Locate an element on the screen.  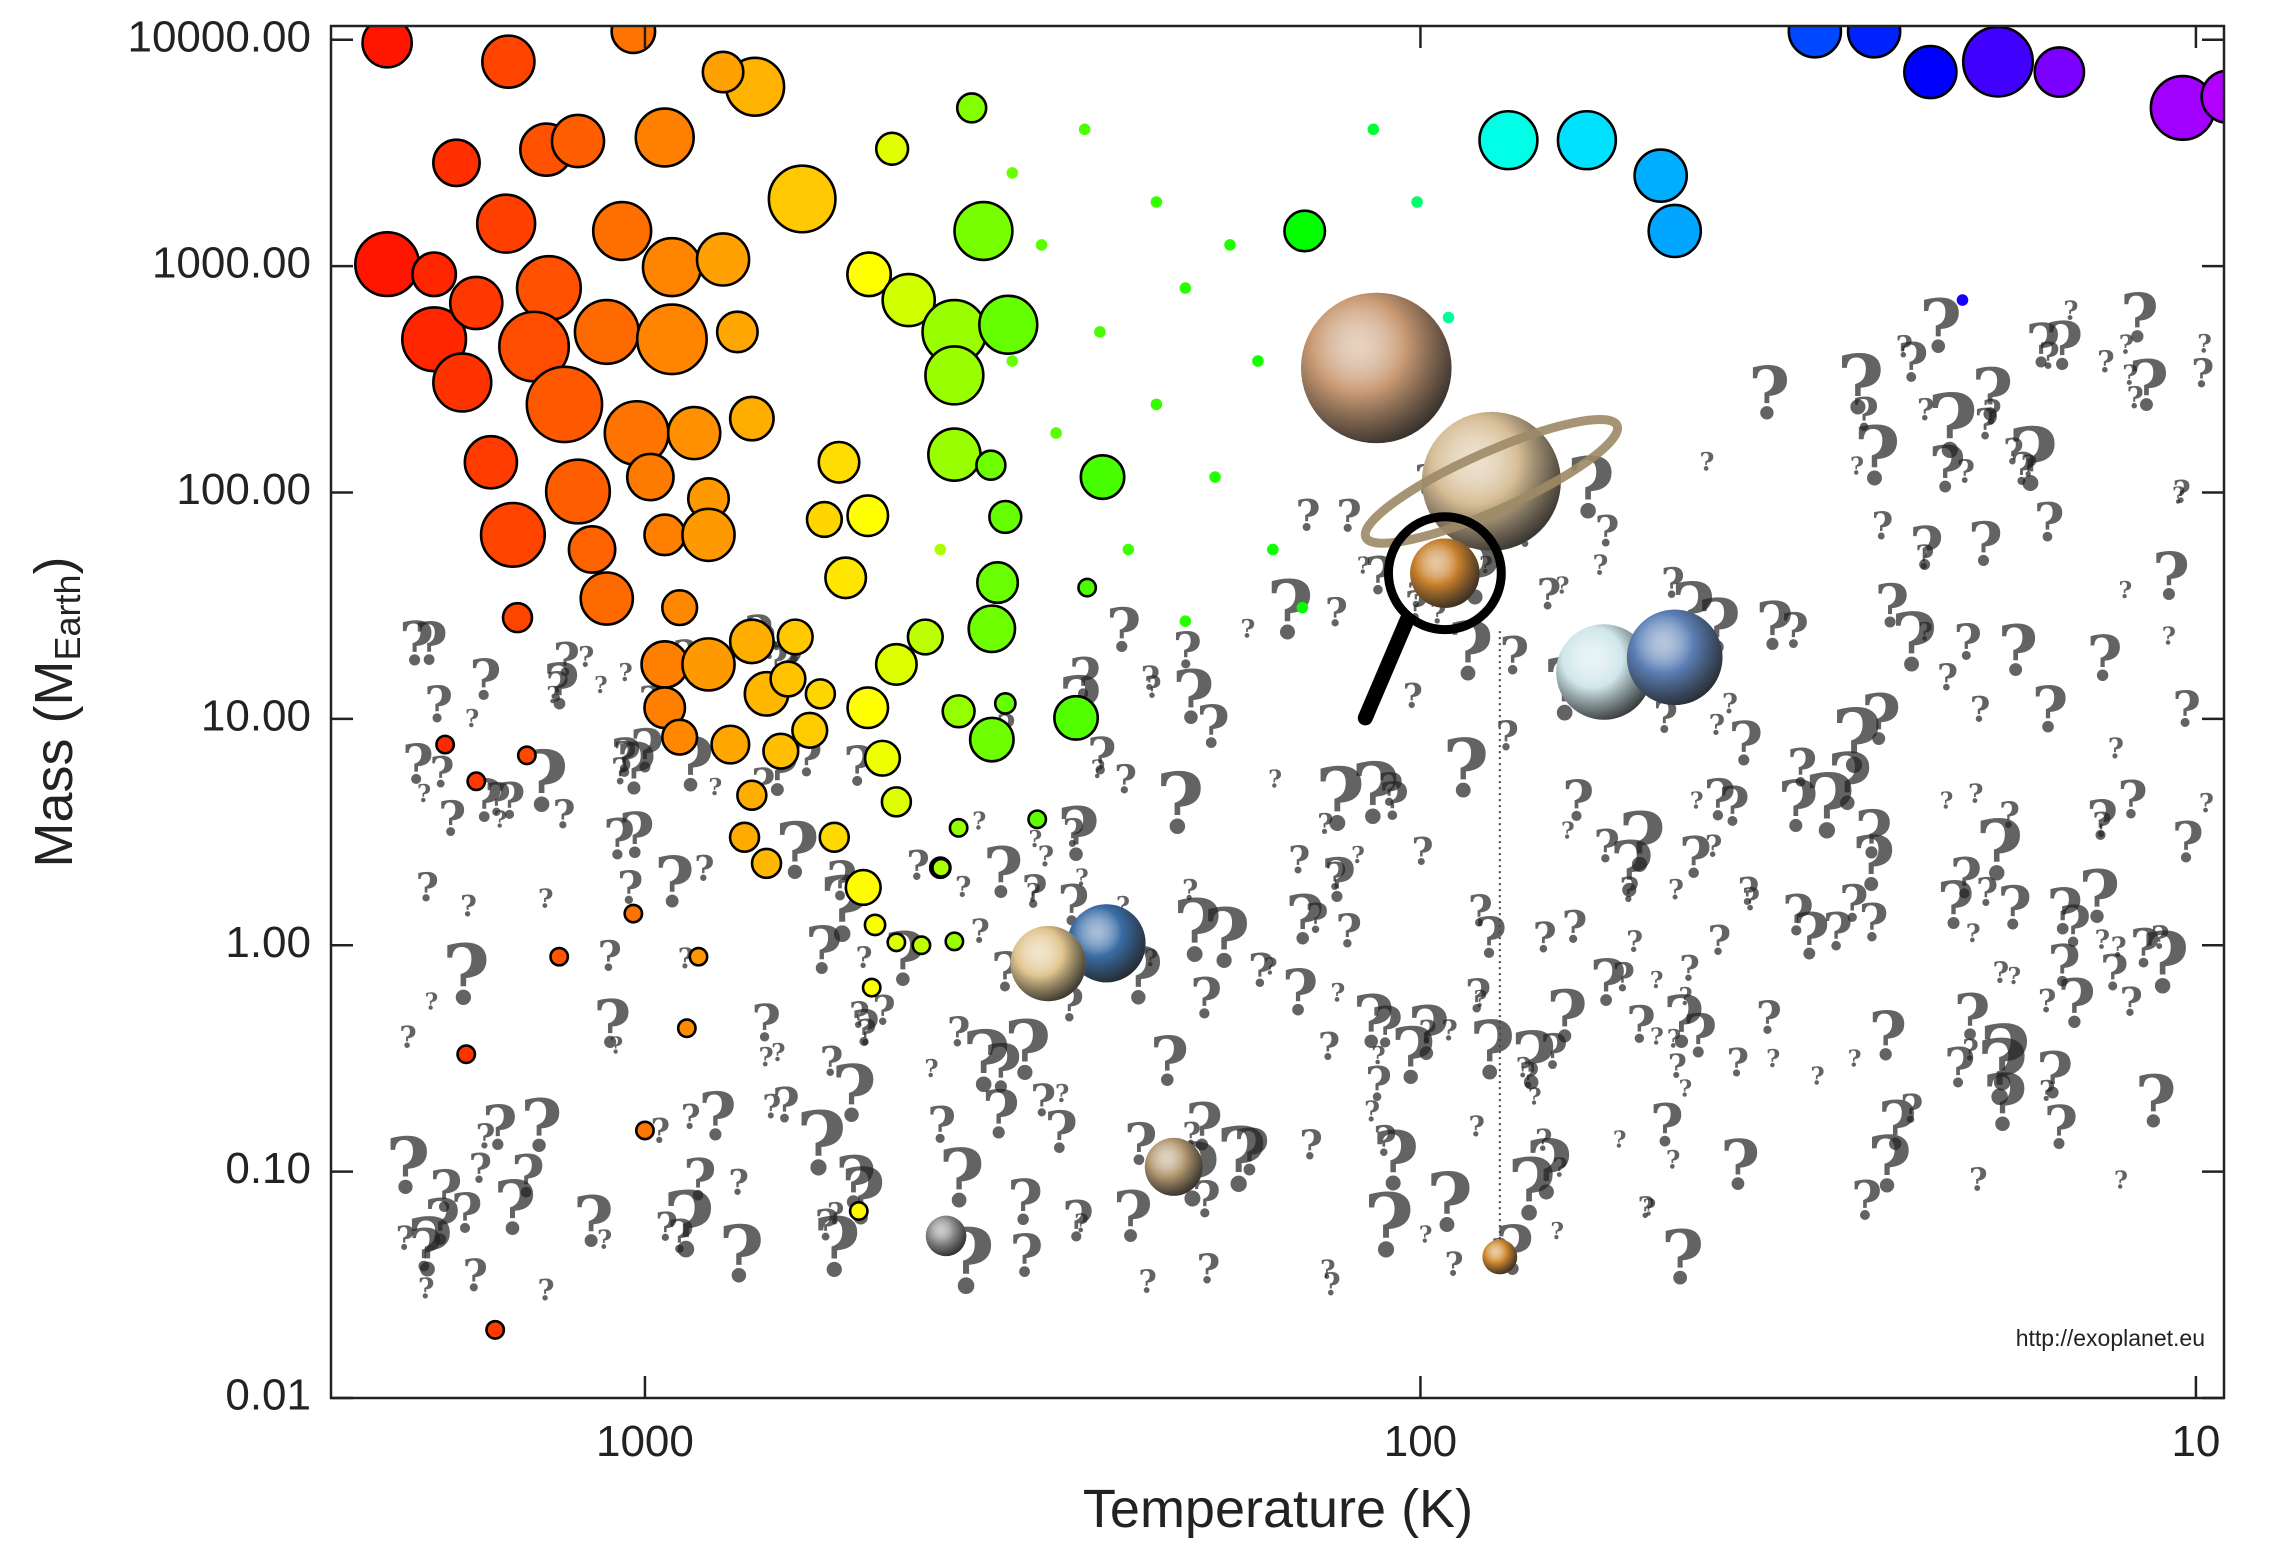
y-tick-label: 1000.00 is located at coordinates (231, 263).